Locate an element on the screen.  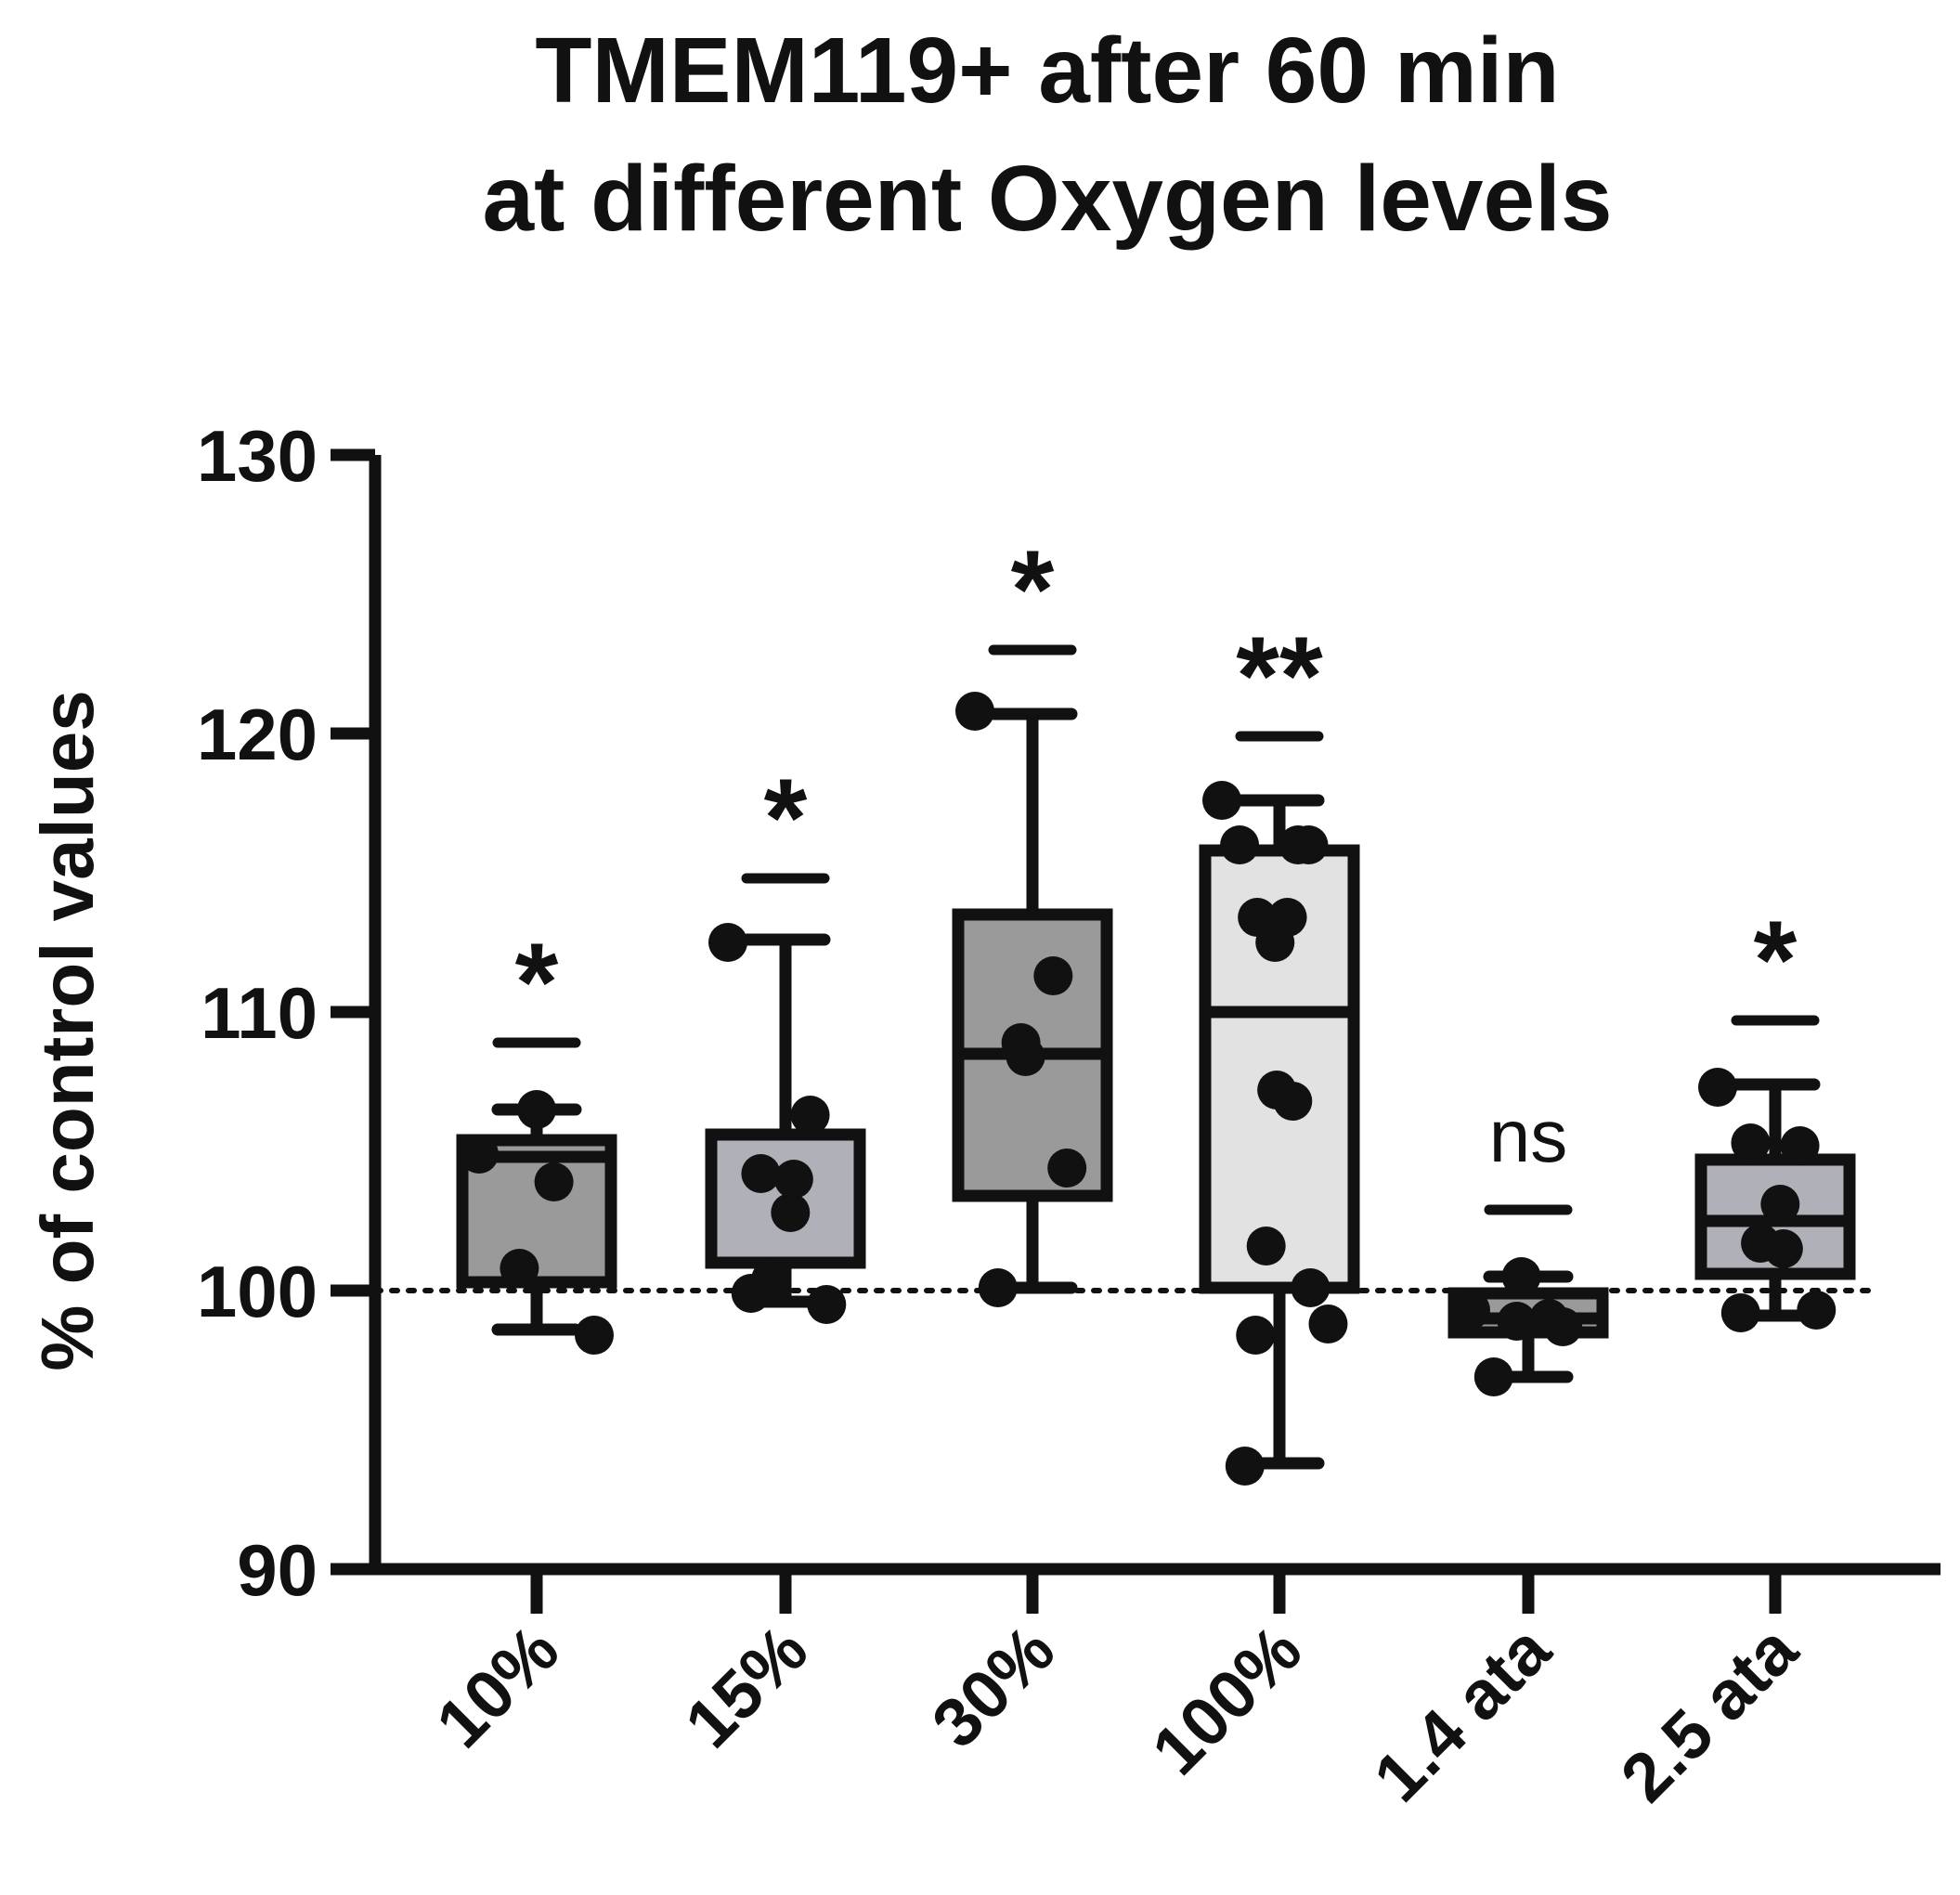
y-axis-label: % of control values is located at coordinates (67, 1030).